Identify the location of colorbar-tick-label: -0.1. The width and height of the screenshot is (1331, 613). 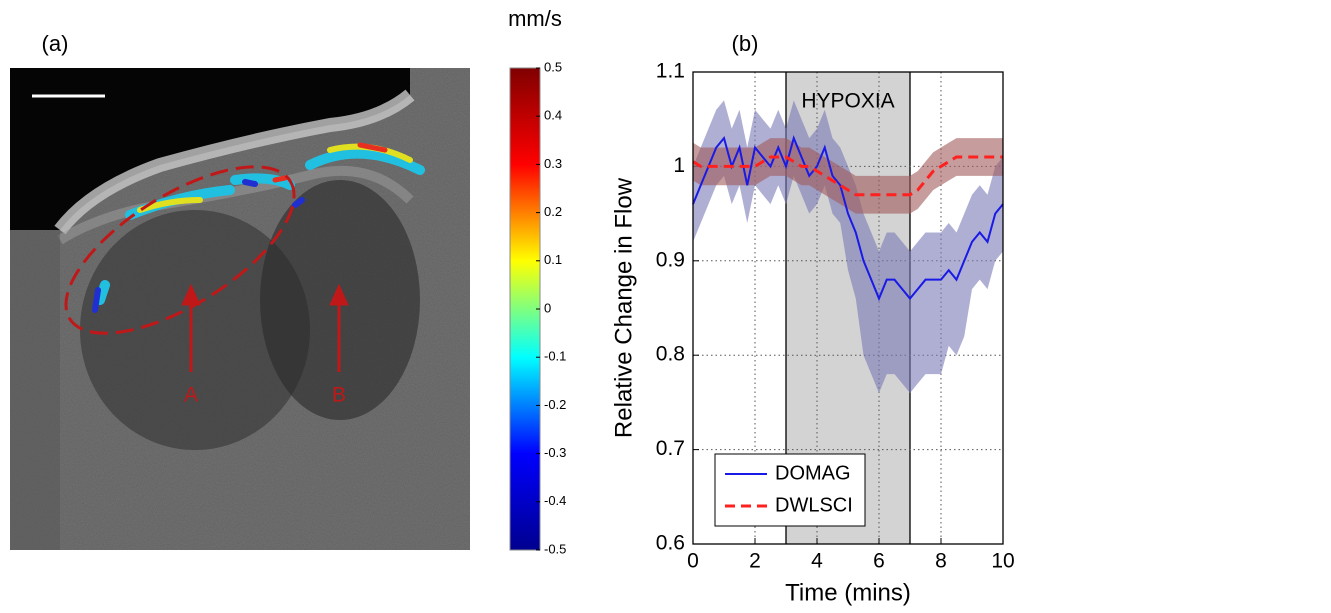
(555, 356).